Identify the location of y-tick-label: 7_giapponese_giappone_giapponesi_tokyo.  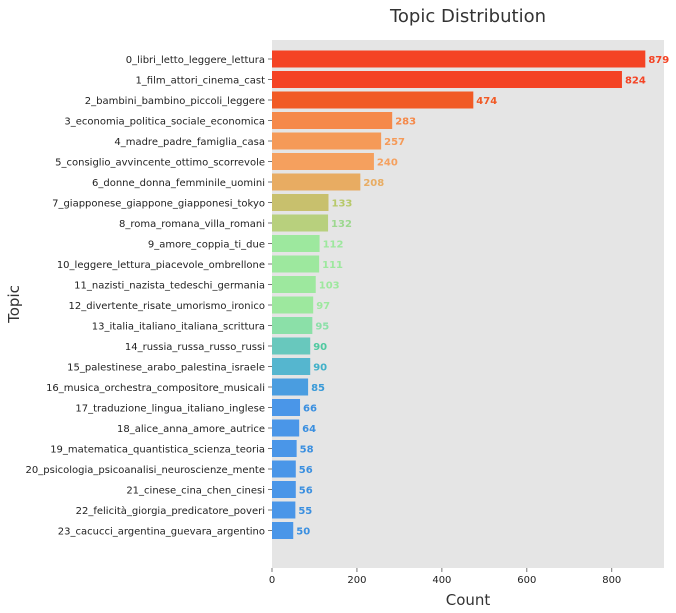
(158, 204).